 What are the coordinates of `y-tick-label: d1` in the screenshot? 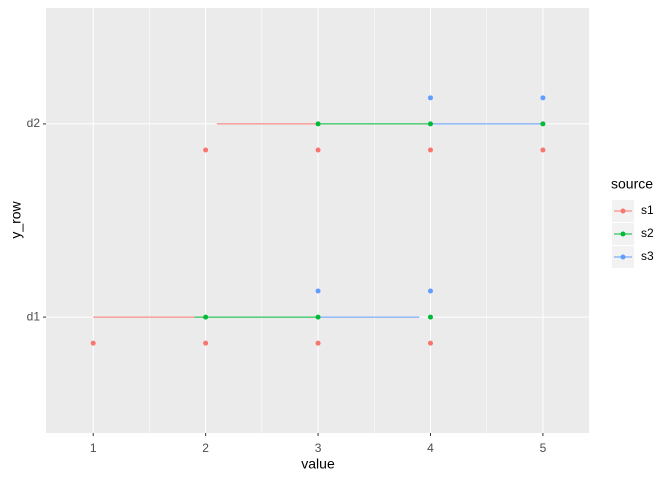 It's located at (34, 316).